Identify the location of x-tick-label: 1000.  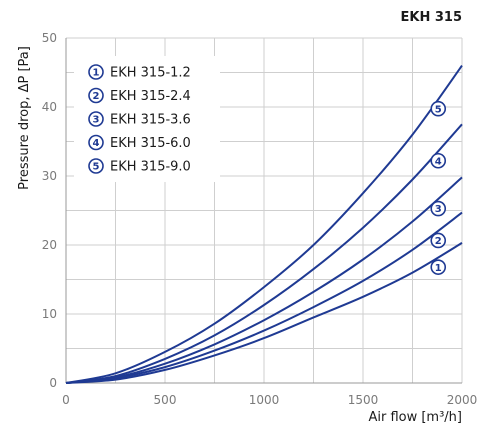
(264, 400).